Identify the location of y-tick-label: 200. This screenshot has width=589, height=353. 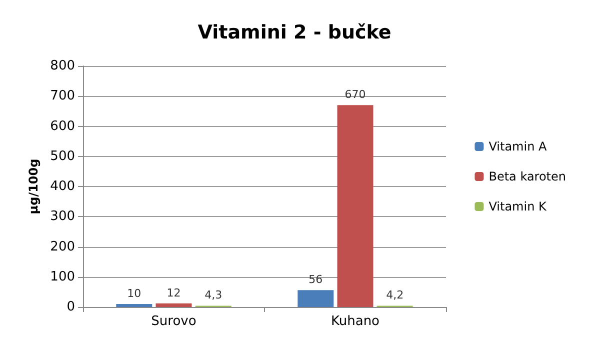
(62, 246).